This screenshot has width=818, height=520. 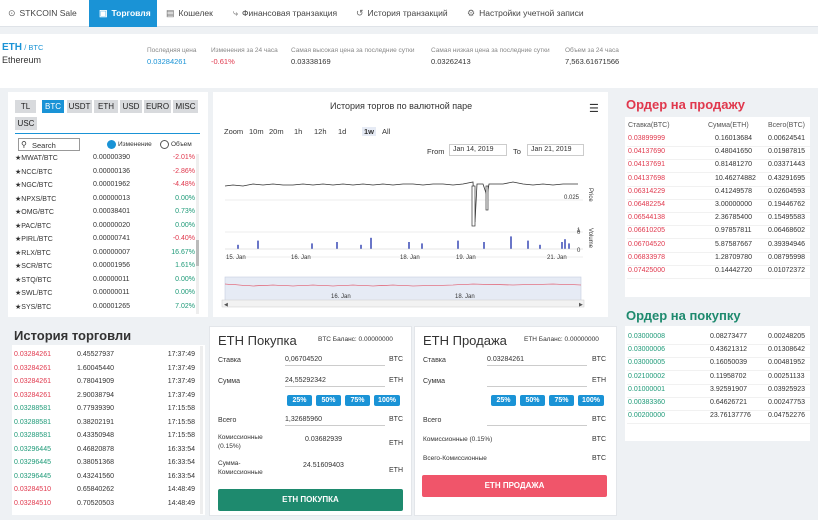 What do you see at coordinates (487, 198) in the screenshot?
I see `price-candle` at bounding box center [487, 198].